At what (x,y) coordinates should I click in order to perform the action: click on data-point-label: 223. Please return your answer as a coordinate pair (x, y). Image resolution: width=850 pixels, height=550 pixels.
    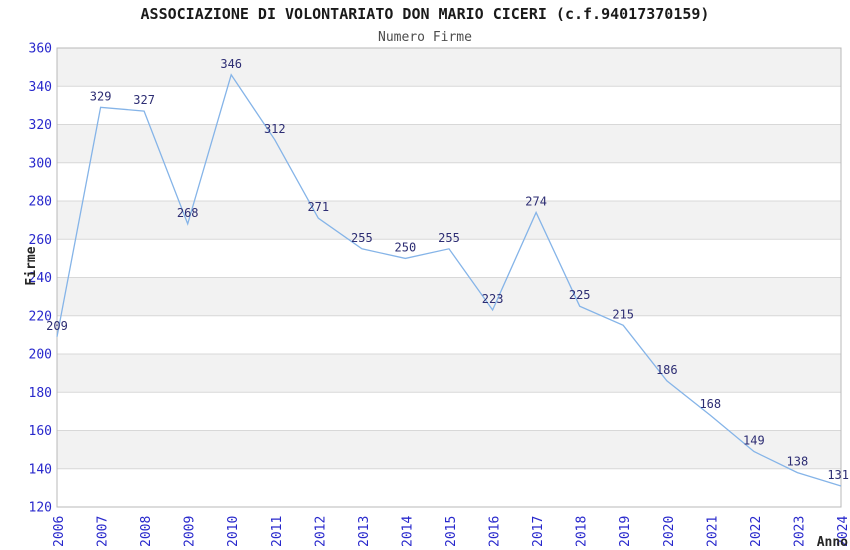
    Looking at the image, I should click on (493, 299).